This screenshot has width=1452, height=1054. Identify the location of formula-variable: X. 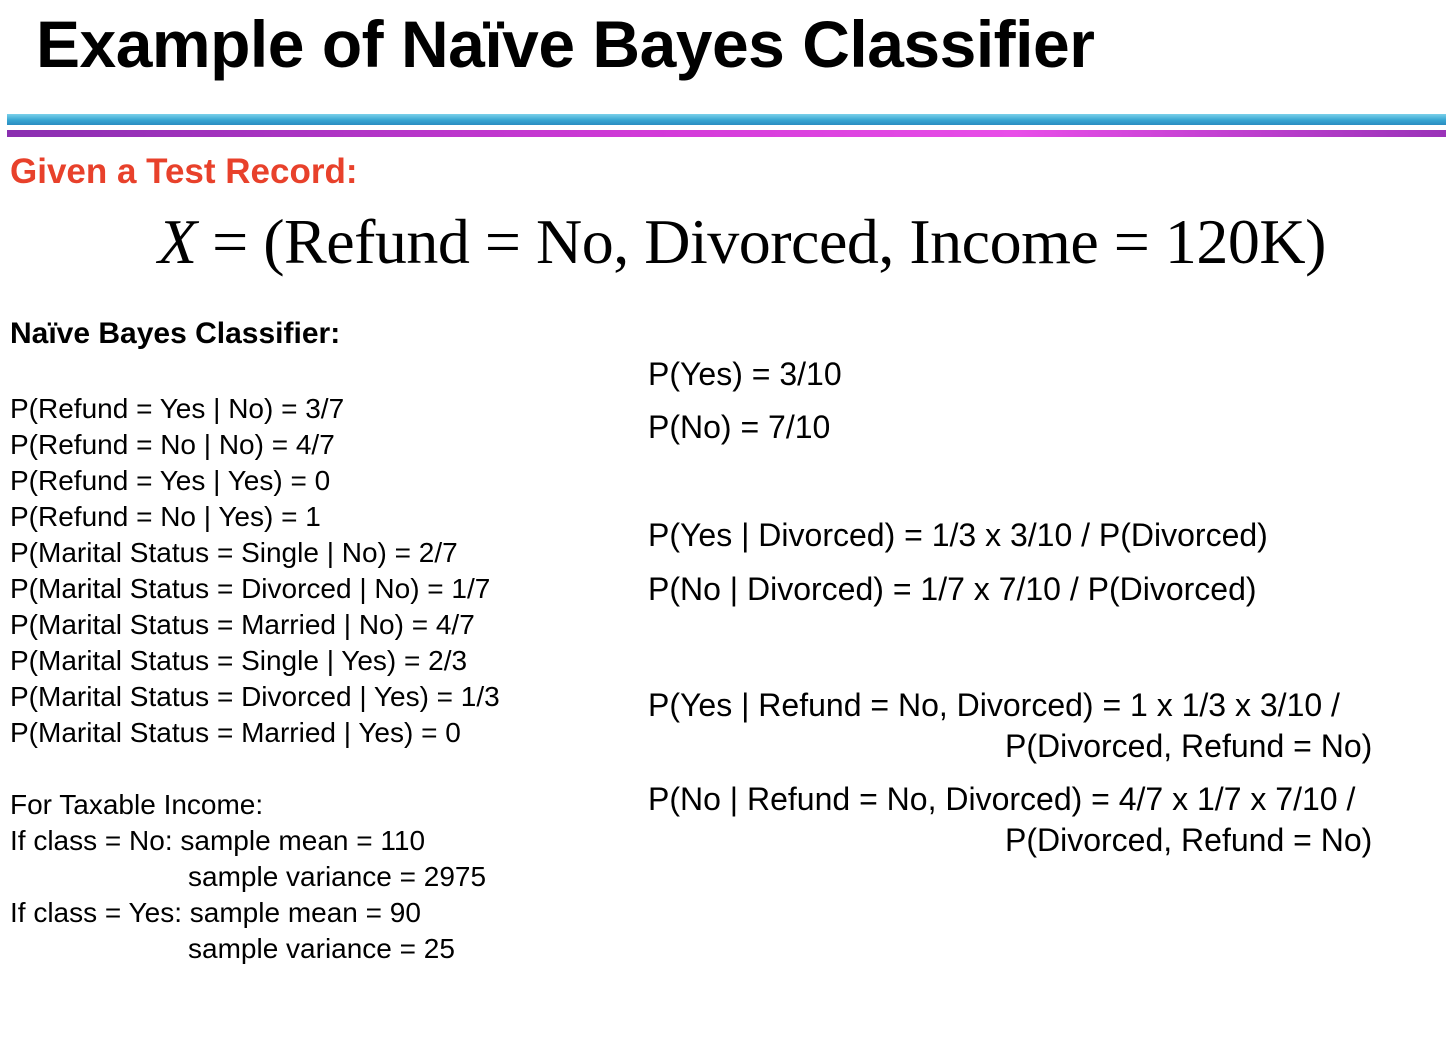
(177, 241).